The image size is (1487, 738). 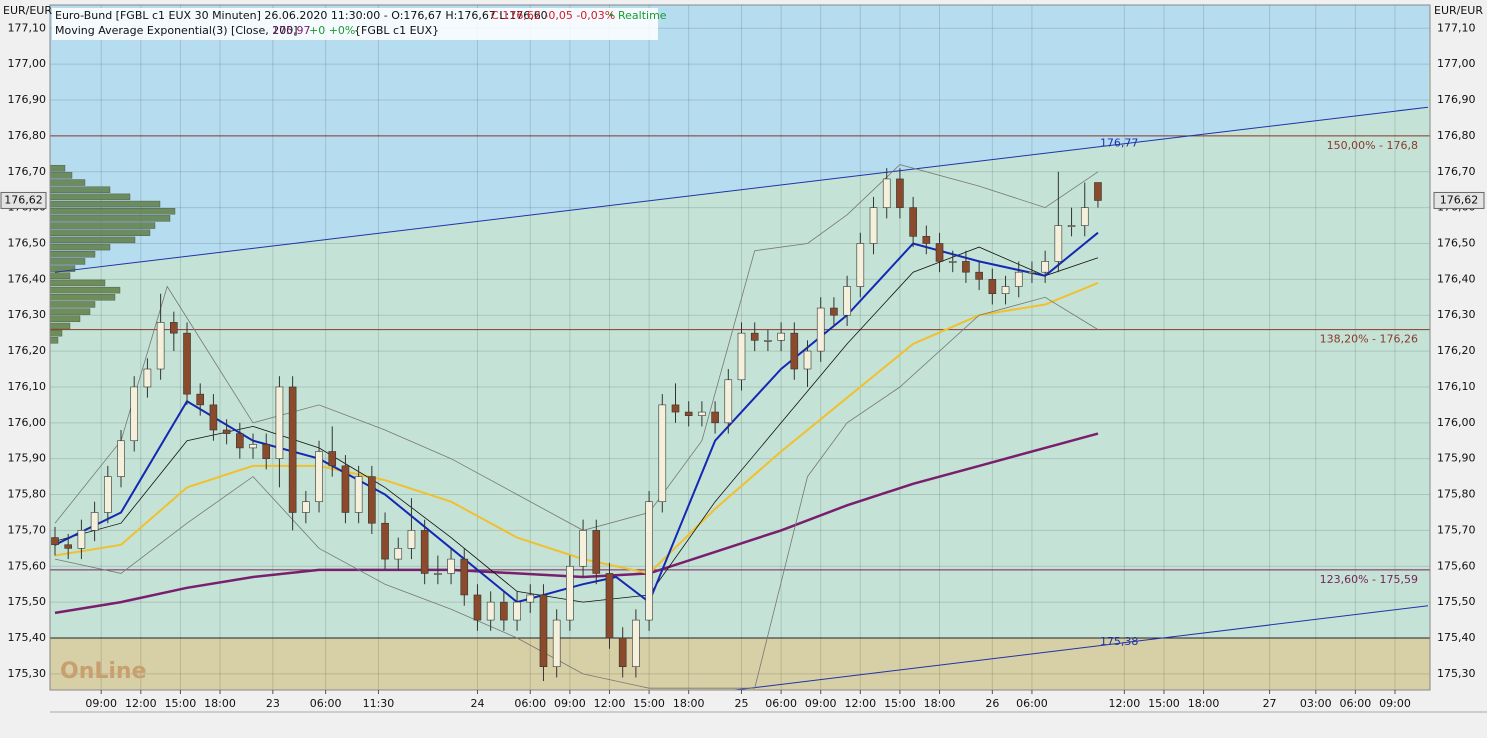 I want to click on last-price-label: 176,62, so click(x=1459, y=199).